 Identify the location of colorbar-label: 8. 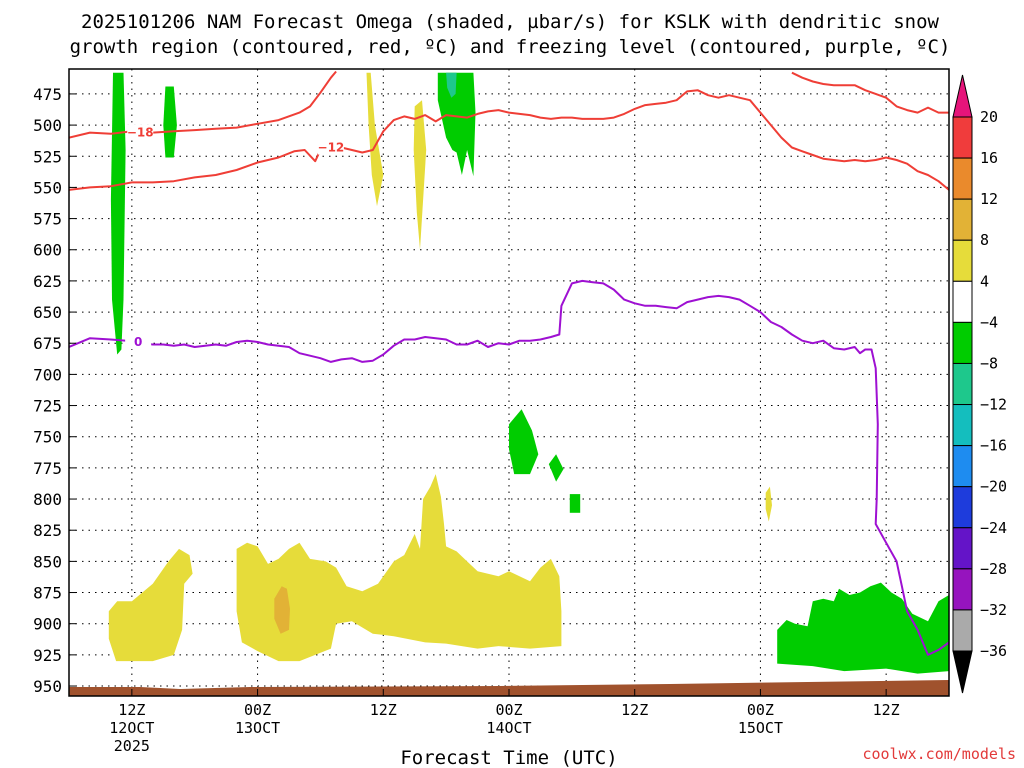
(984, 240).